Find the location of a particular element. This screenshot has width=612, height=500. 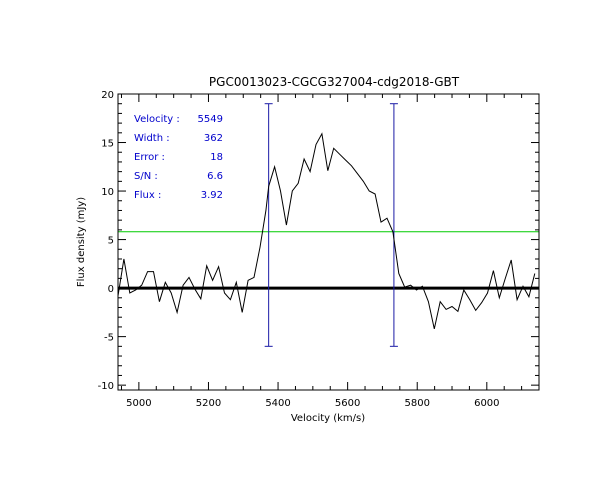

x-tick-label: 5400 is located at coordinates (277, 403).